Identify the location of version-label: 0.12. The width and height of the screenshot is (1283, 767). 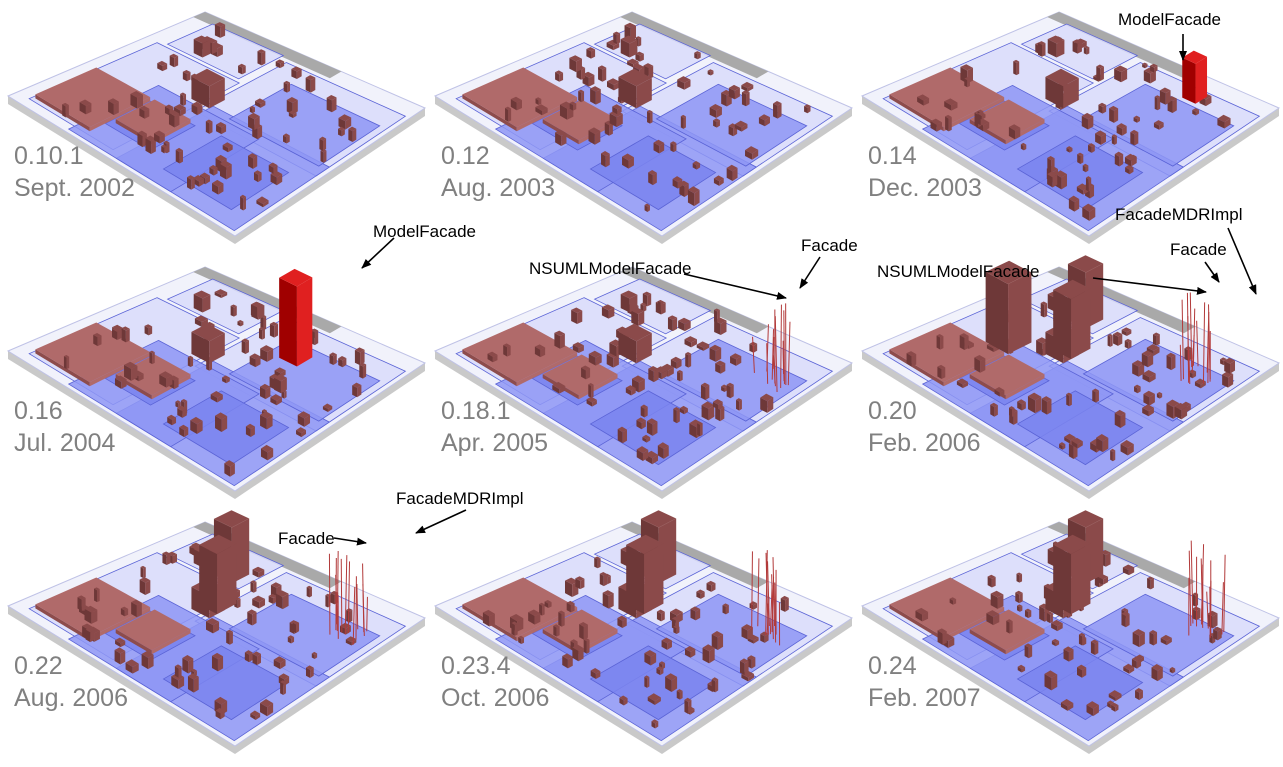
(465, 156).